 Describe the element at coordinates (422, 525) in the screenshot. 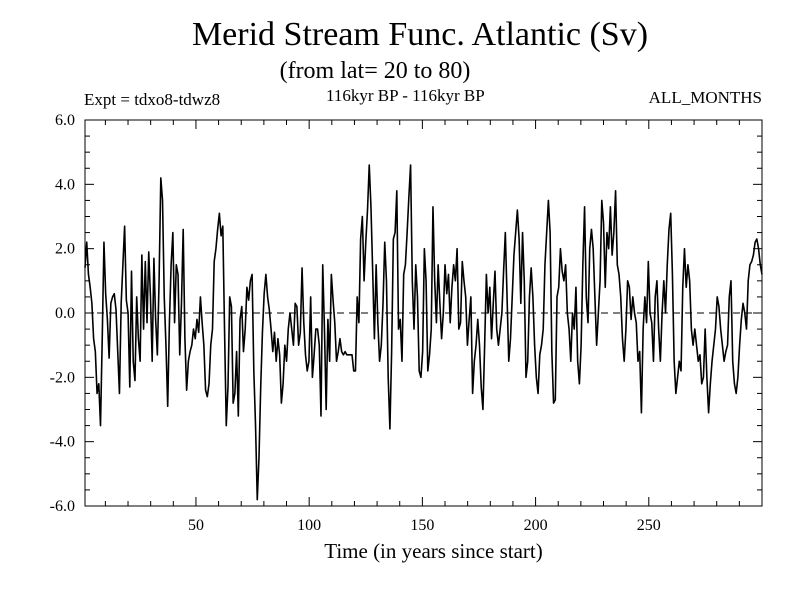

I see `x-tick-label: 150` at that location.